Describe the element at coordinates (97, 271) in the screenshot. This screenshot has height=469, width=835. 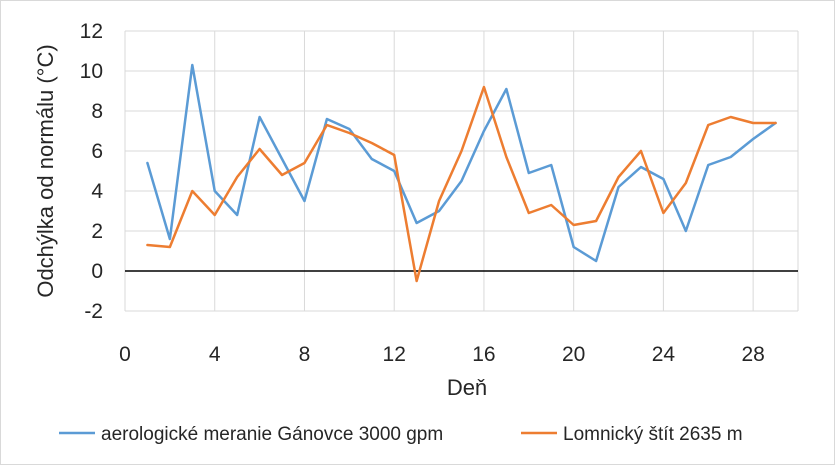
I see `y-tick-label: 0` at that location.